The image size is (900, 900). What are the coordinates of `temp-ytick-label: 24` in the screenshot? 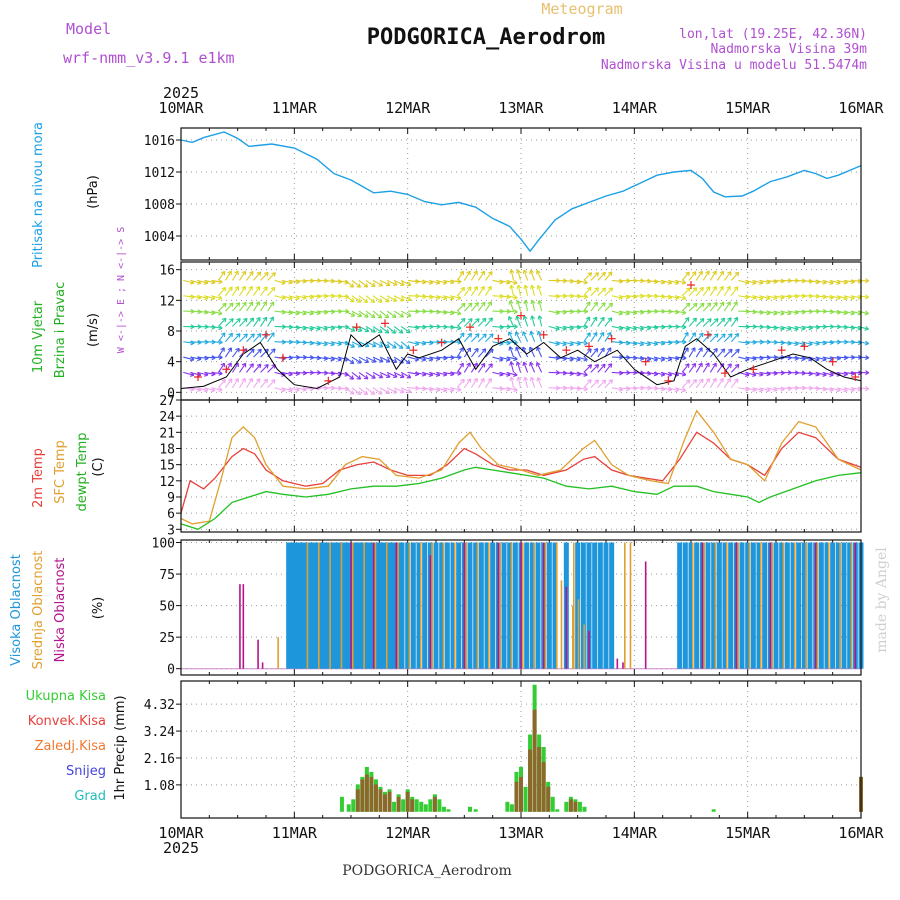 It's located at (167, 417).